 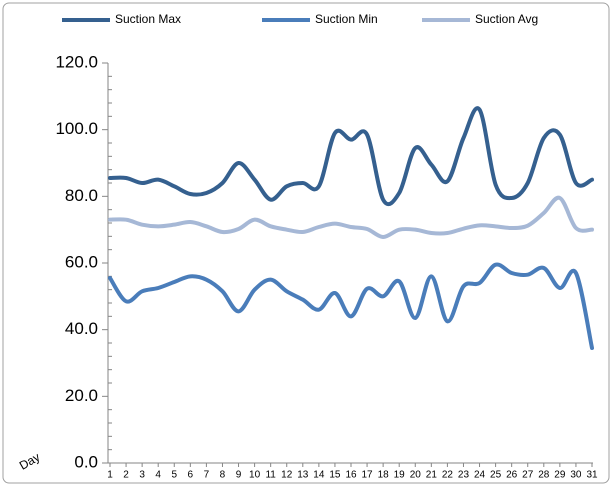 What do you see at coordinates (158, 475) in the screenshot?
I see `x-tick-label: 4` at bounding box center [158, 475].